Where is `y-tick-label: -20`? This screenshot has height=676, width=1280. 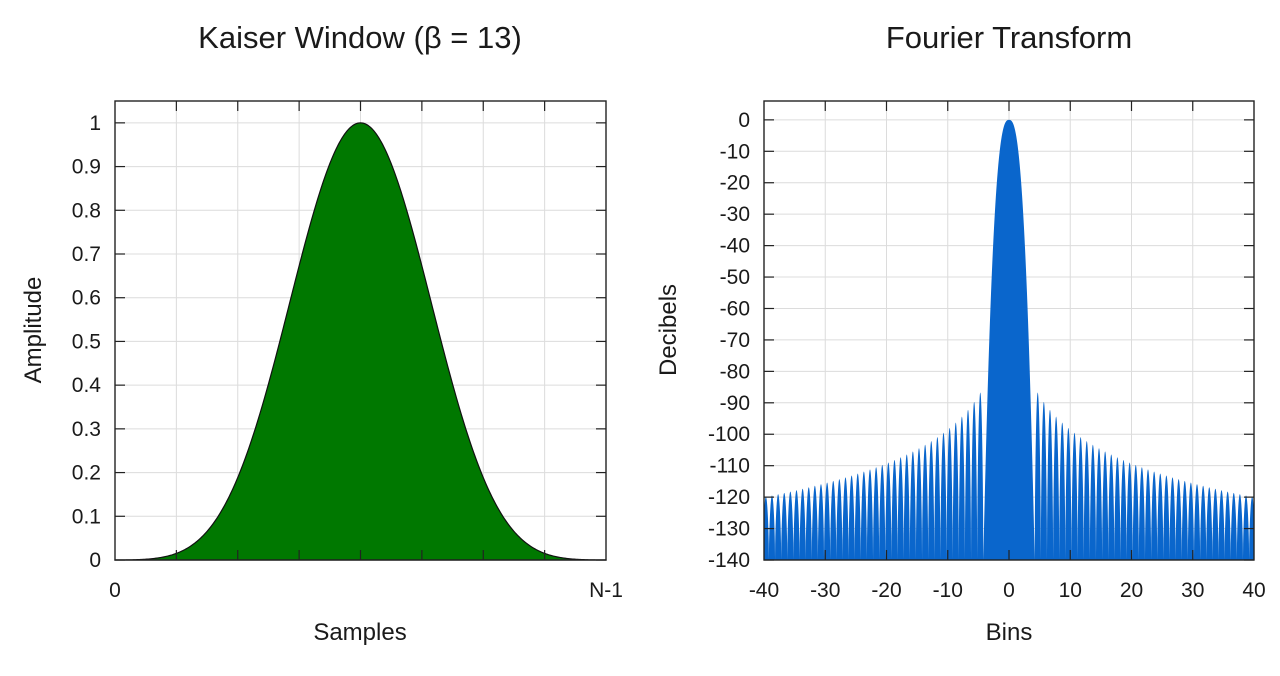 y-tick-label: -20 is located at coordinates (735, 183).